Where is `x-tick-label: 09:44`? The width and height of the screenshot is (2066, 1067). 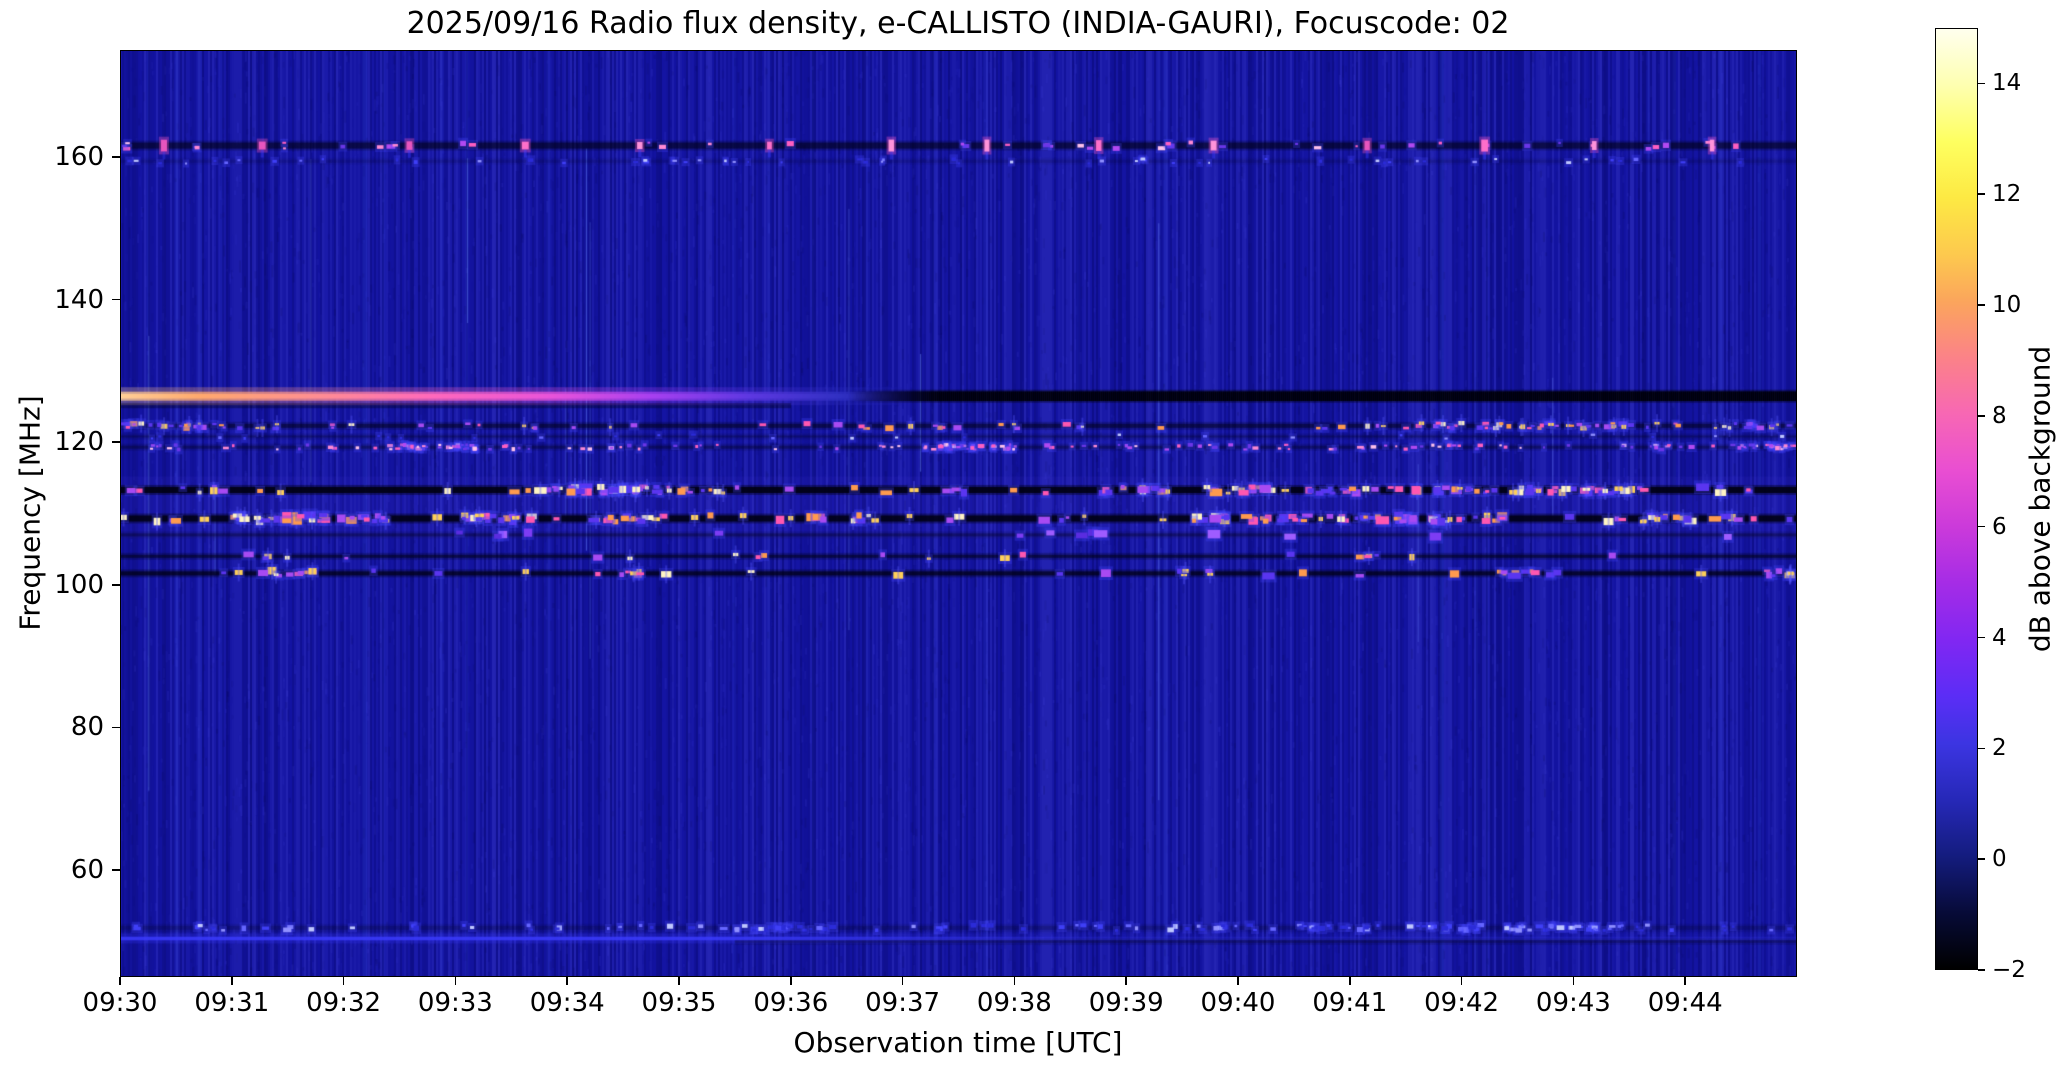 x-tick-label: 09:44 is located at coordinates (1685, 1003).